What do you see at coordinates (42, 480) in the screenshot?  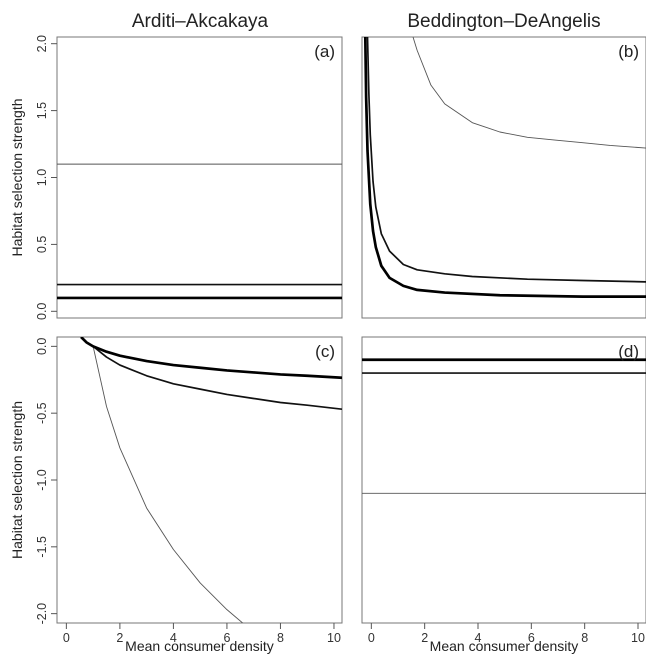 I see `y-tick-label: -1.0` at bounding box center [42, 480].